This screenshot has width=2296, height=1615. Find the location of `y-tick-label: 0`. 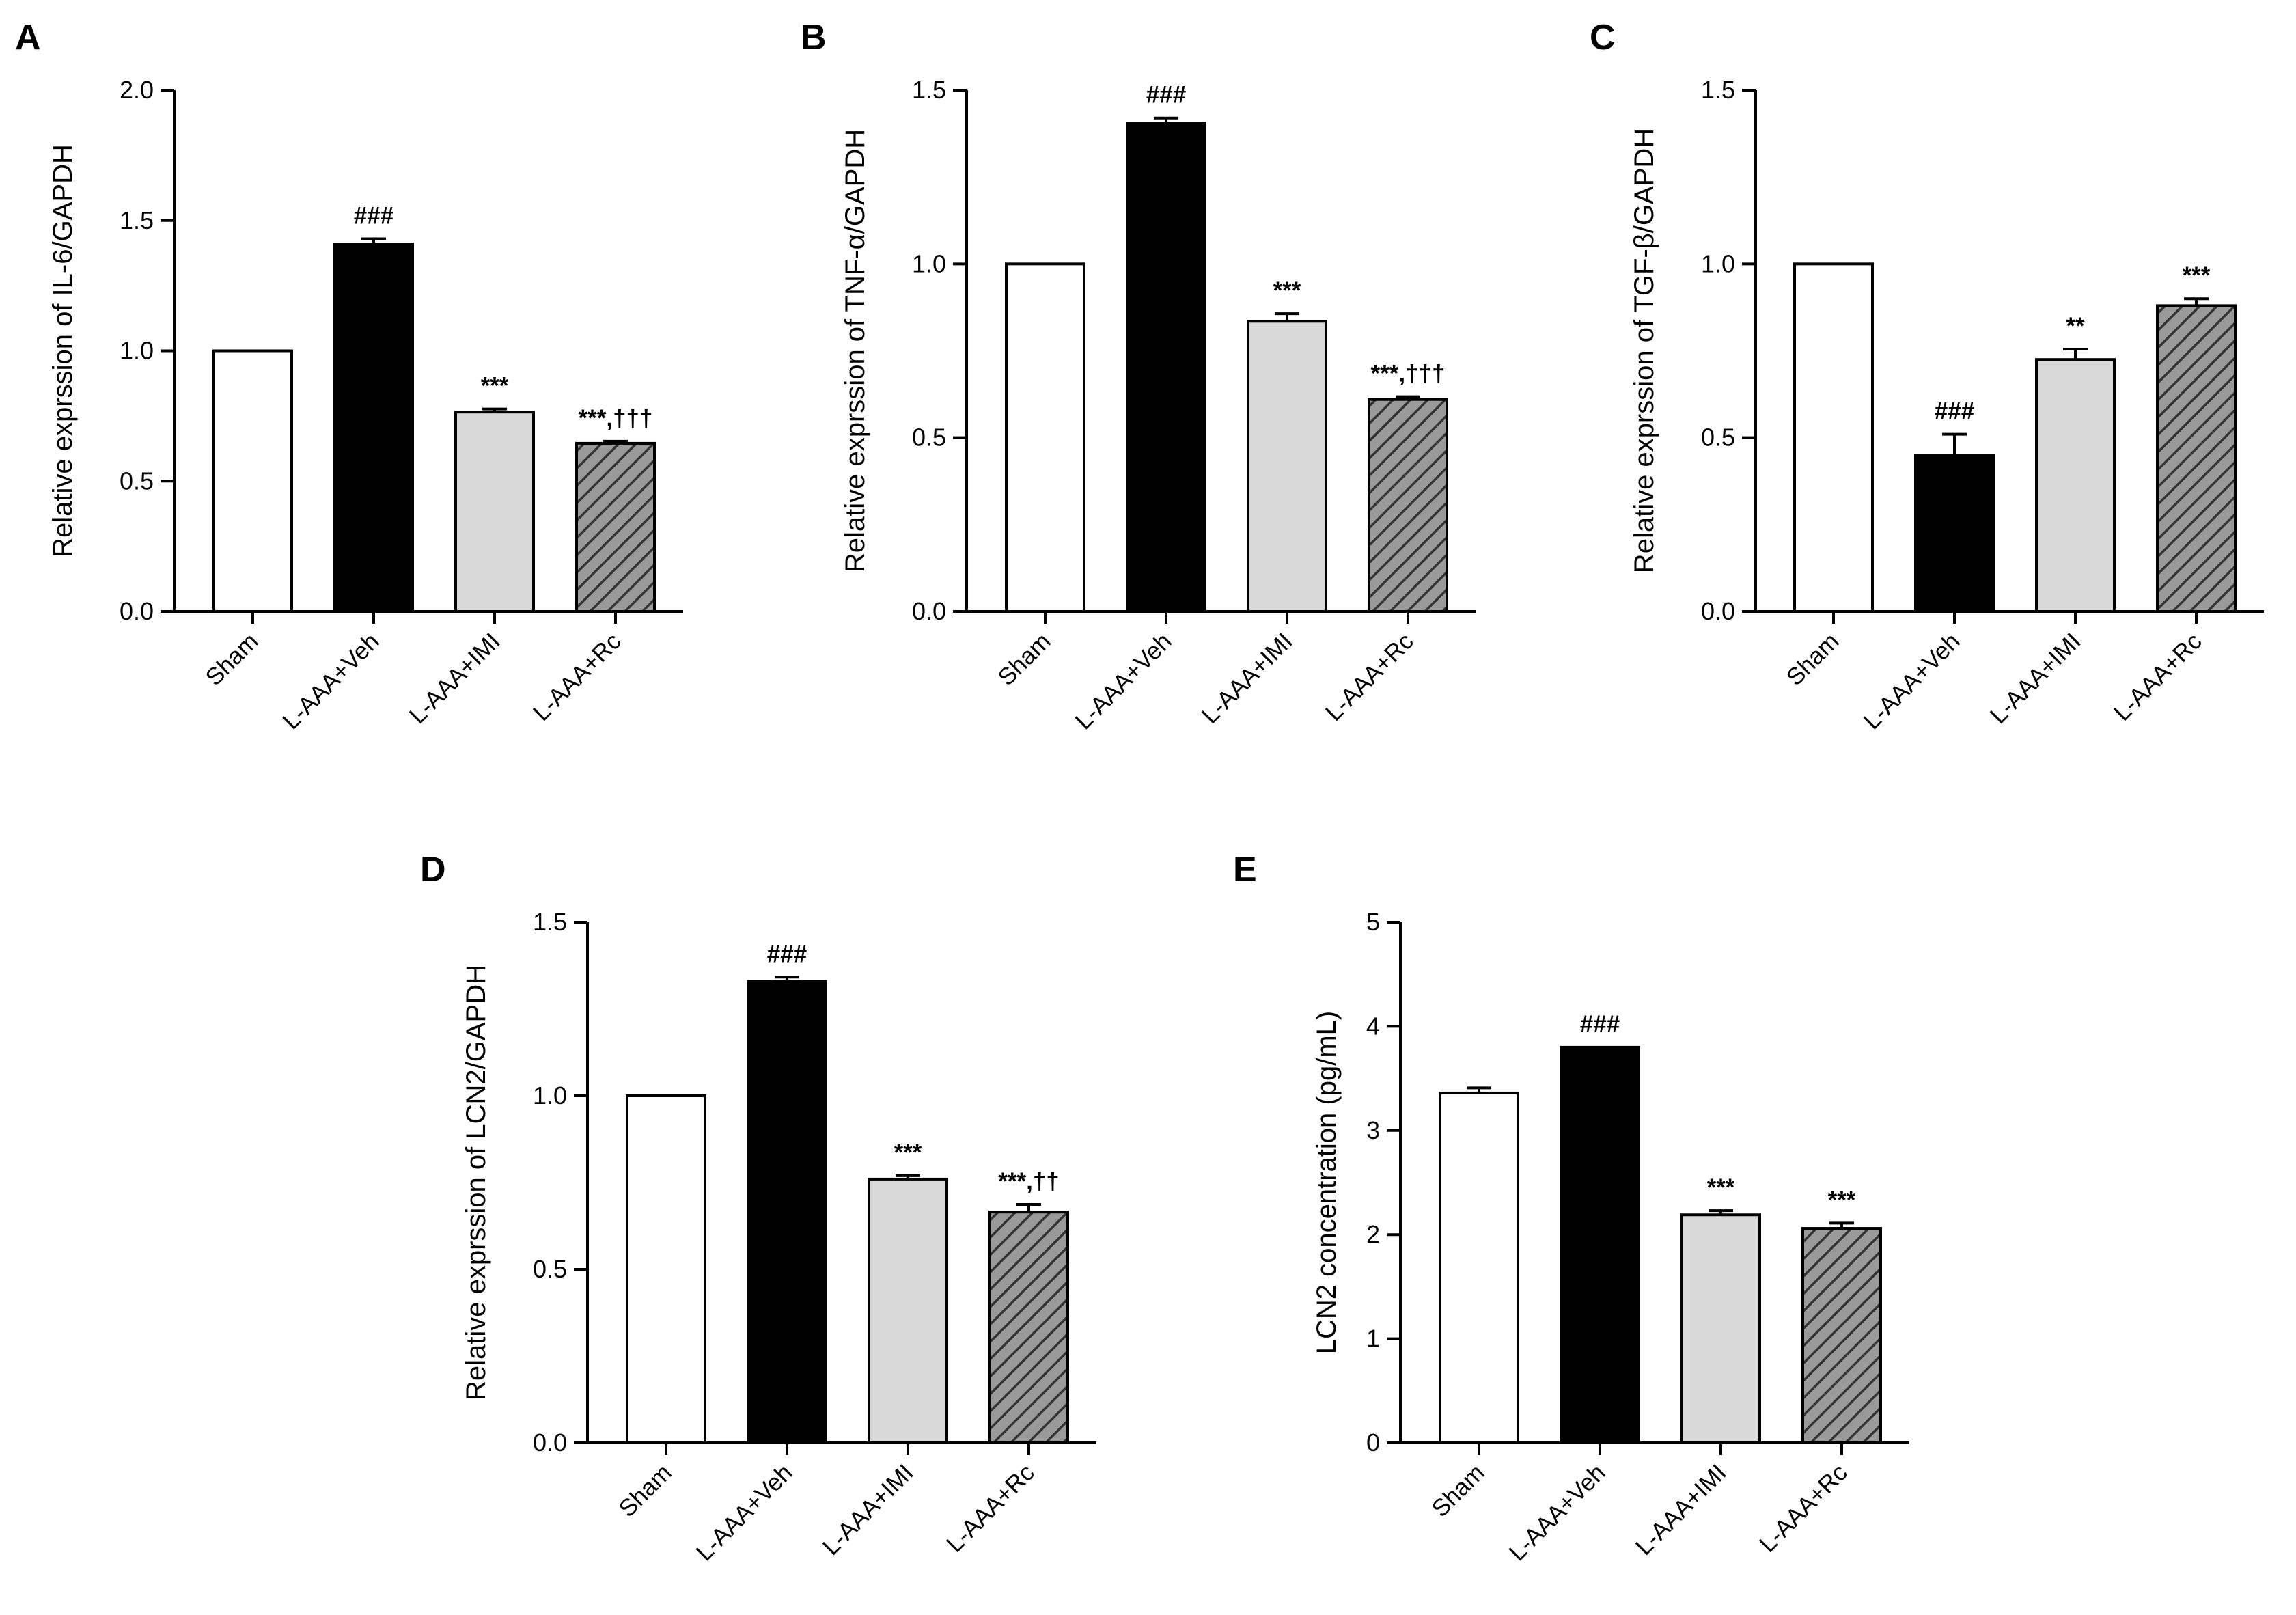

y-tick-label: 0 is located at coordinates (1373, 1443).